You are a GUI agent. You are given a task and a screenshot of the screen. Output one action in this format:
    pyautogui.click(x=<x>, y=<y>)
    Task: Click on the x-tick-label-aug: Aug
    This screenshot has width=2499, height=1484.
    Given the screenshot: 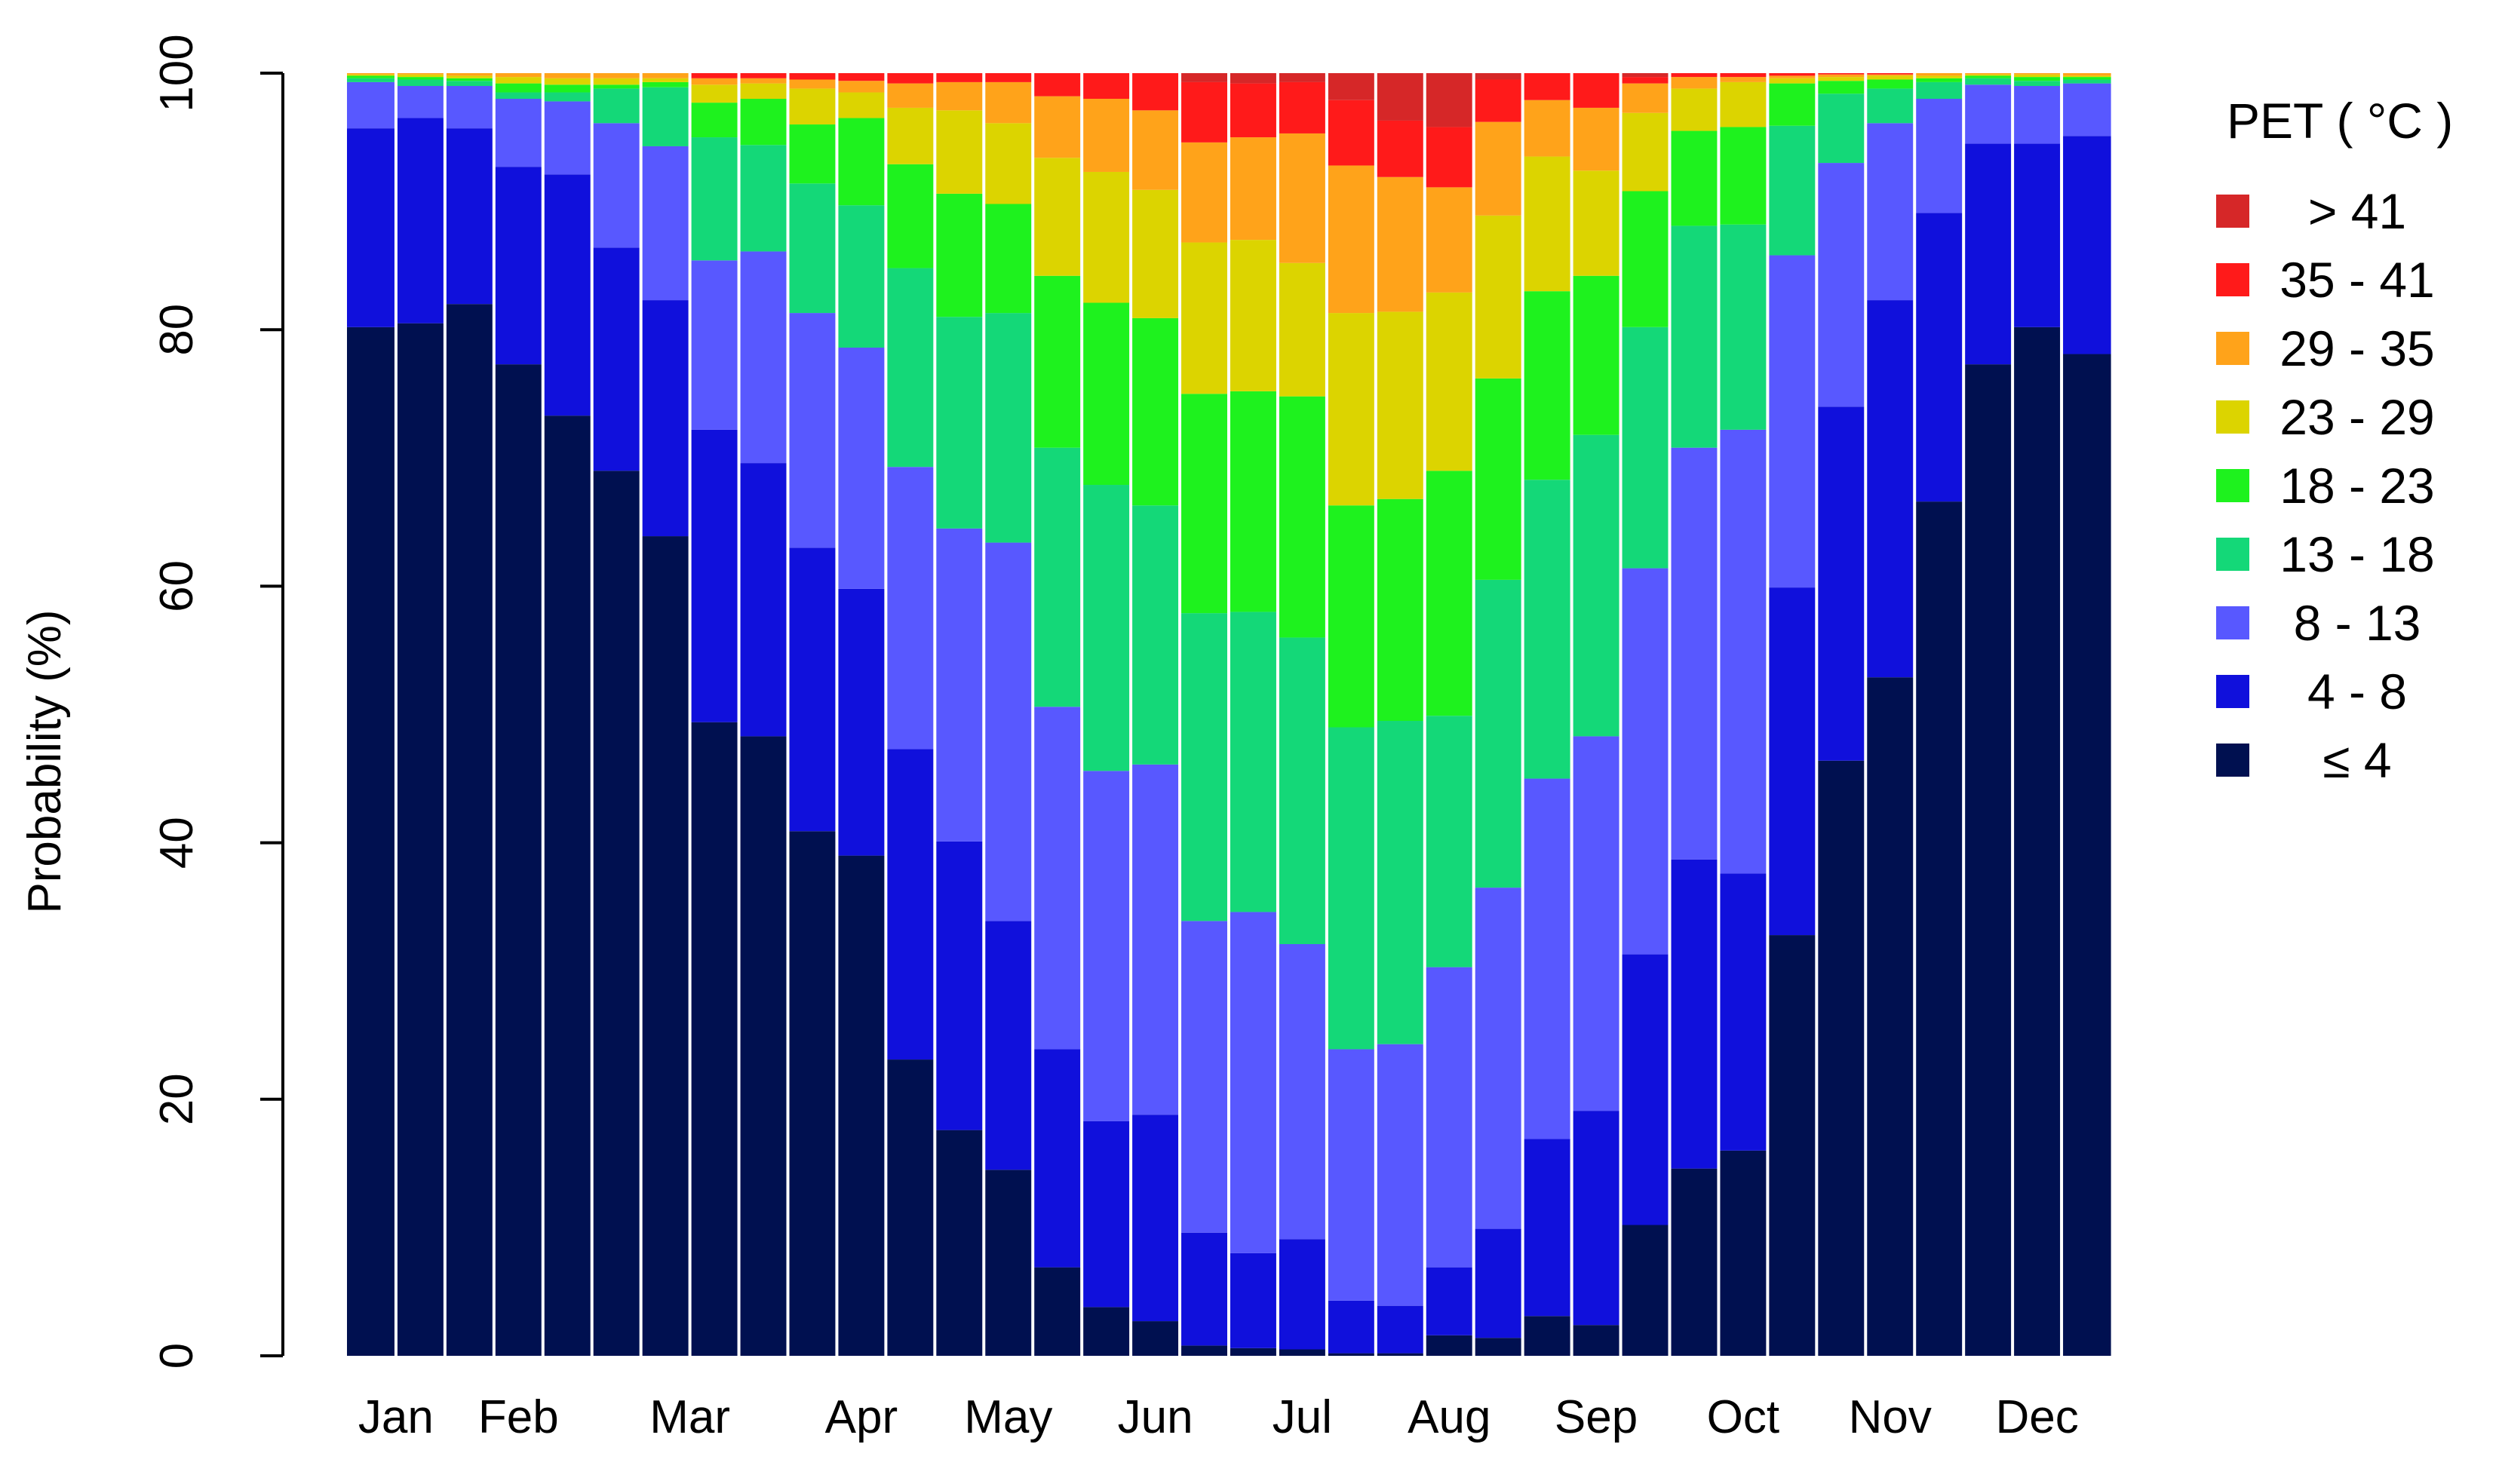 What is the action you would take?
    pyautogui.click(x=1449, y=1417)
    